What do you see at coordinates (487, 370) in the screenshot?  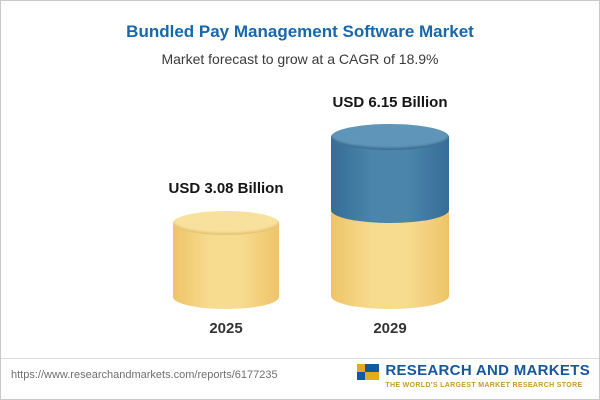 I see `logo-wordmark: RESEARCH AND MARKETS` at bounding box center [487, 370].